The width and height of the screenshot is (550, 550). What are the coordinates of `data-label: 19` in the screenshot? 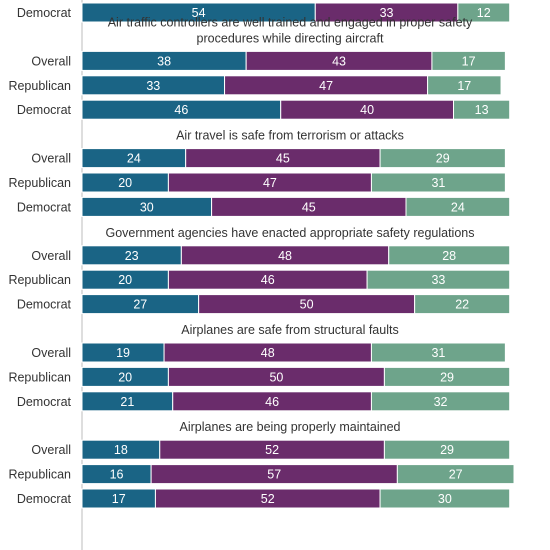 It's located at (123, 353).